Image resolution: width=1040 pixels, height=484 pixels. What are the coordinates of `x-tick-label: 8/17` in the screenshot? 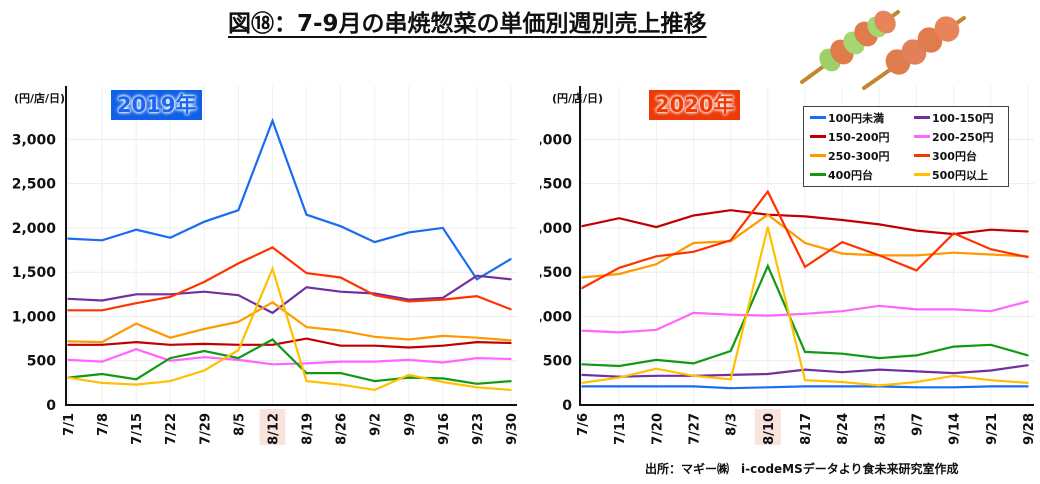 It's located at (806, 429).